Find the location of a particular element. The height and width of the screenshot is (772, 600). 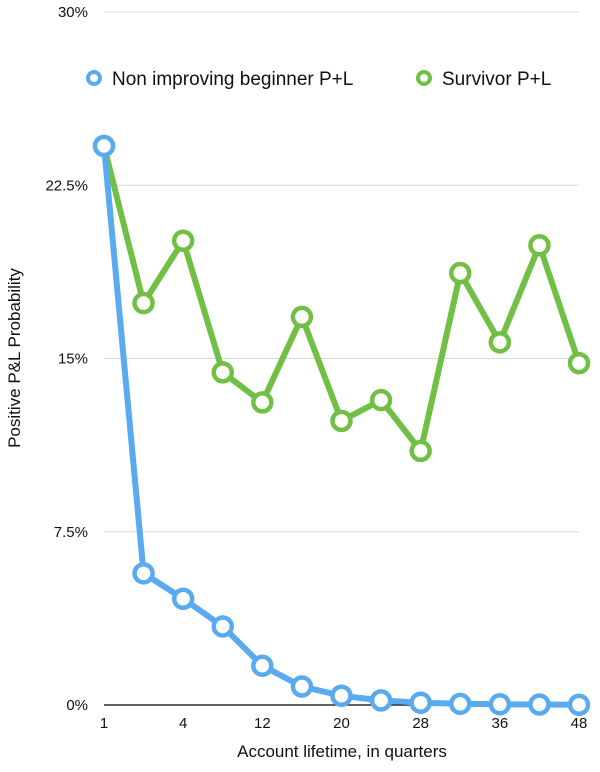

x-tick-label: 28 is located at coordinates (420, 723).